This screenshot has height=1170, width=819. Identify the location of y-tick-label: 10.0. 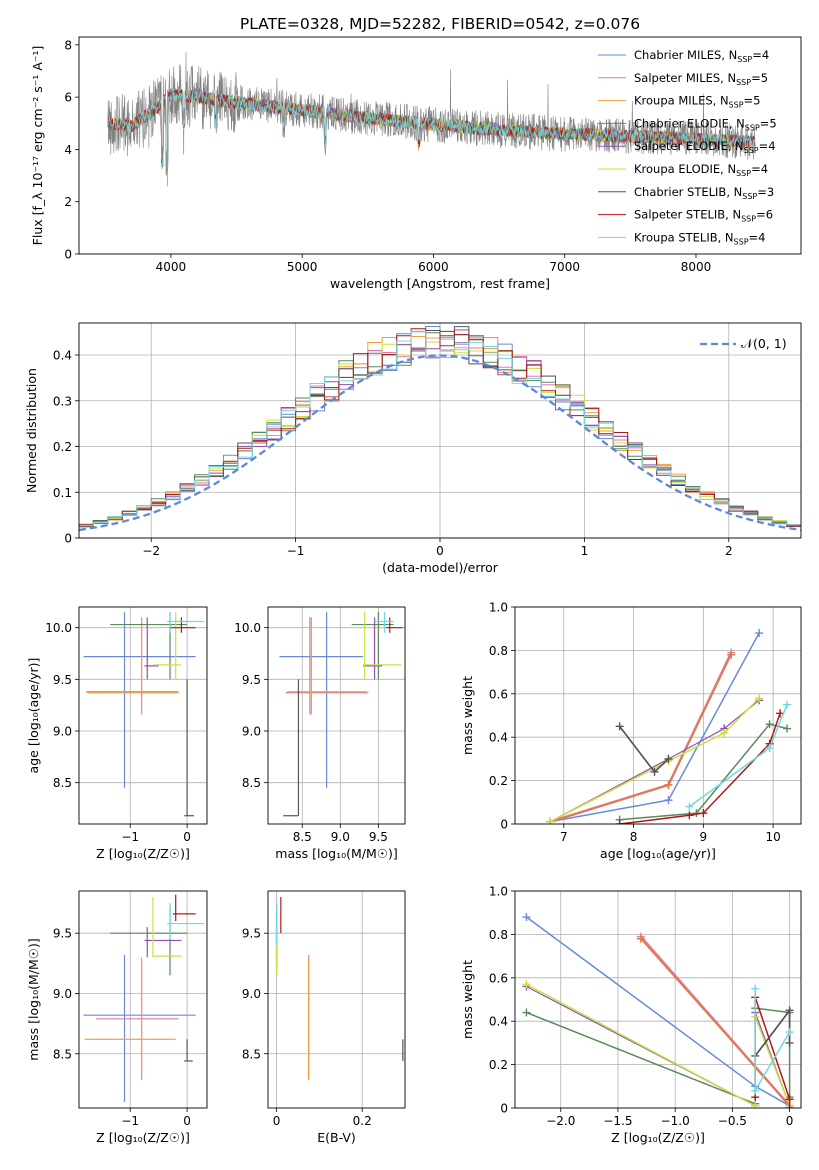
(247, 628).